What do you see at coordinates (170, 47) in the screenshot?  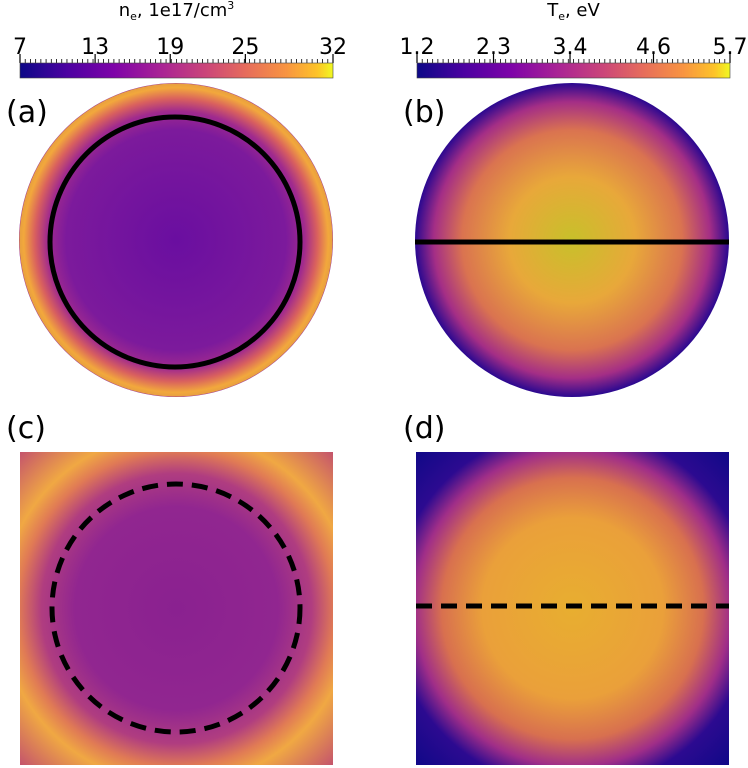 I see `tick-label: 19` at bounding box center [170, 47].